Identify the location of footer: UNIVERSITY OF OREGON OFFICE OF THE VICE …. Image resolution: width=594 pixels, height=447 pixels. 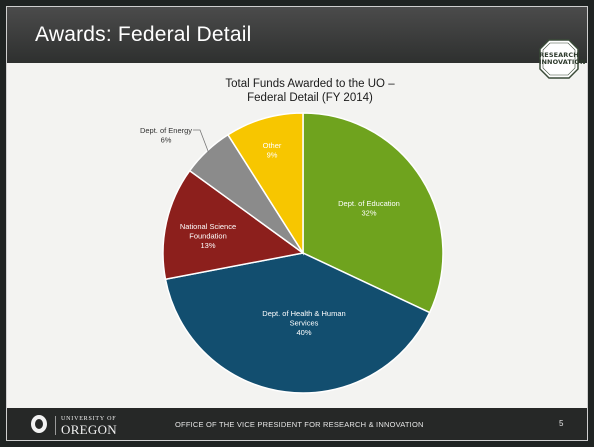
(297, 424).